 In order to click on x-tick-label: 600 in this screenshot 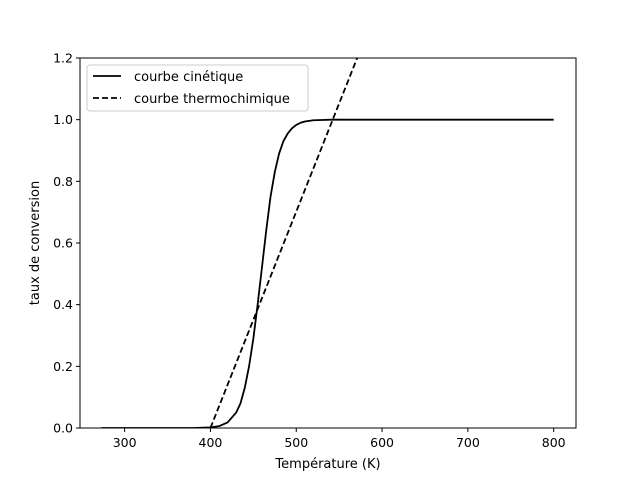, I will do `click(382, 442)`.